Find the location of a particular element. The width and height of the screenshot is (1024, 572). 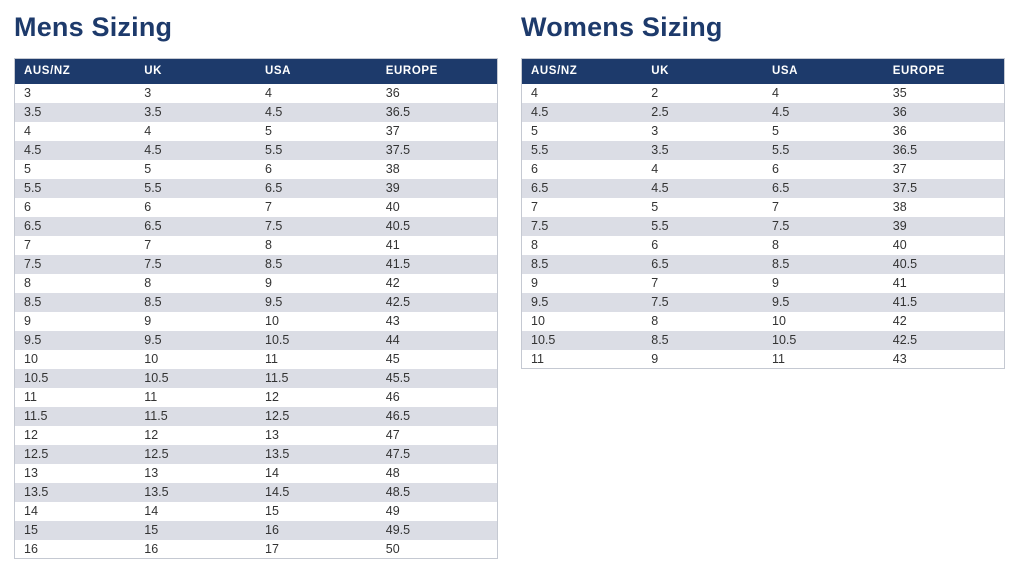

table-cell: 38 is located at coordinates (899, 207).